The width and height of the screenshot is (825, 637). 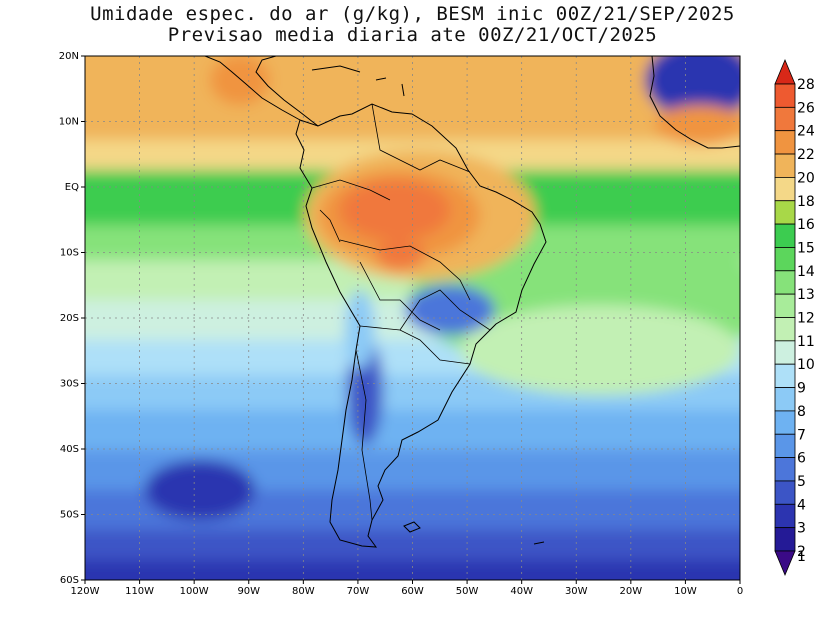 What do you see at coordinates (806, 108) in the screenshot?
I see `colorbar-label: 26` at bounding box center [806, 108].